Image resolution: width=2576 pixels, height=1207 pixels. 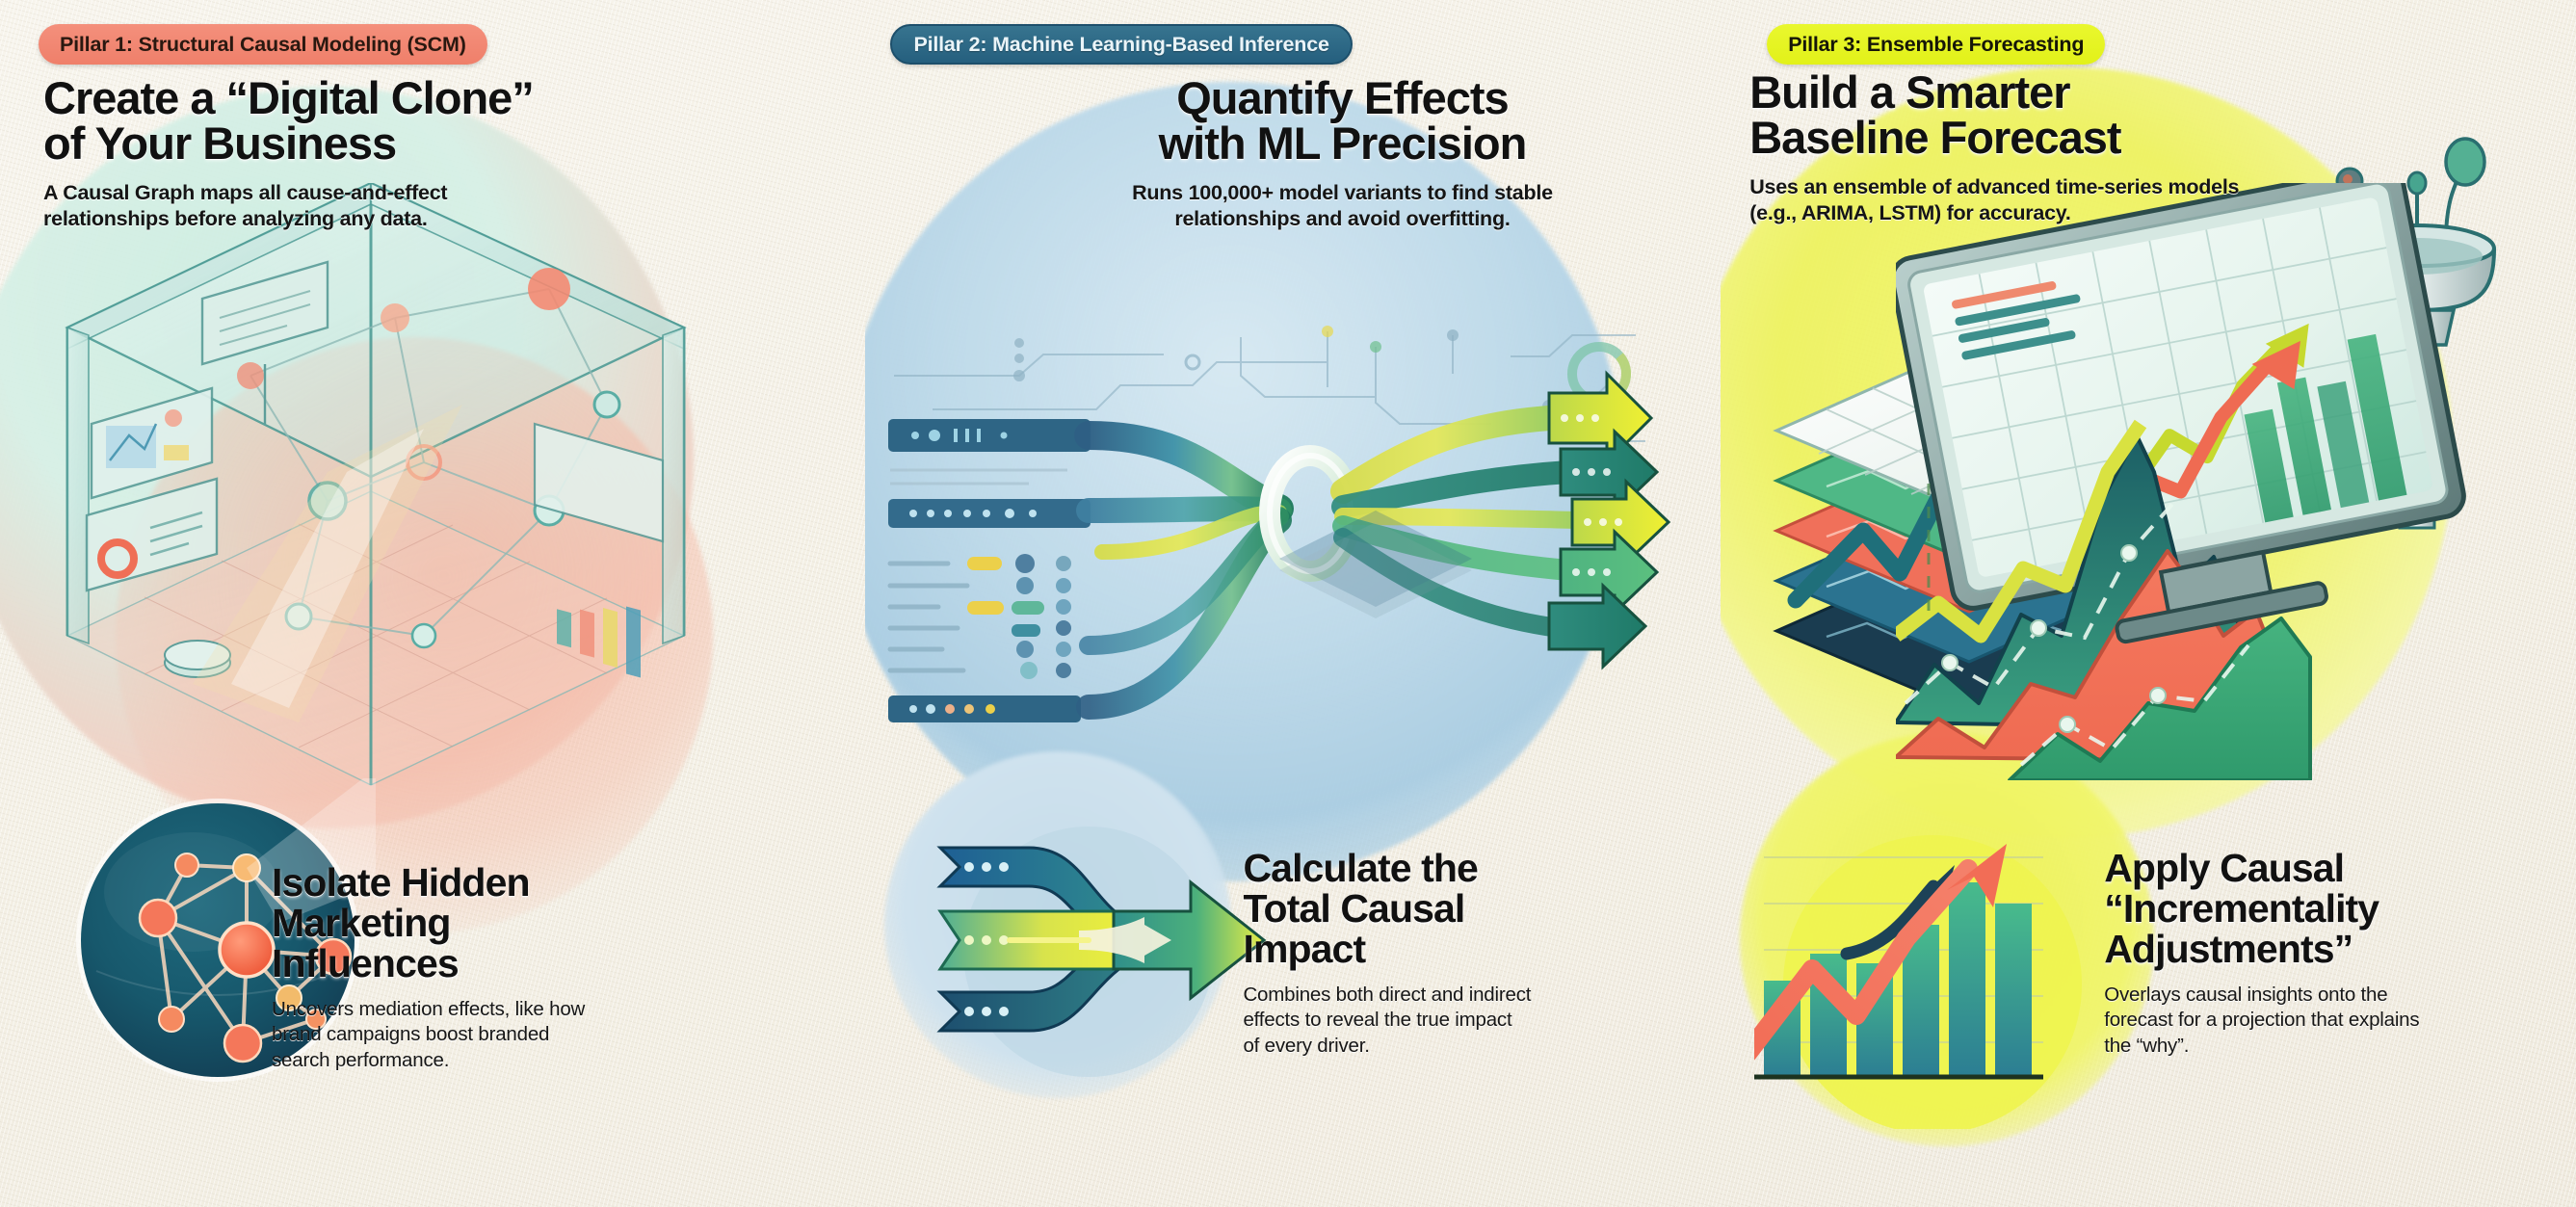 What do you see at coordinates (226, 930) in the screenshot?
I see `causal-network-sphere` at bounding box center [226, 930].